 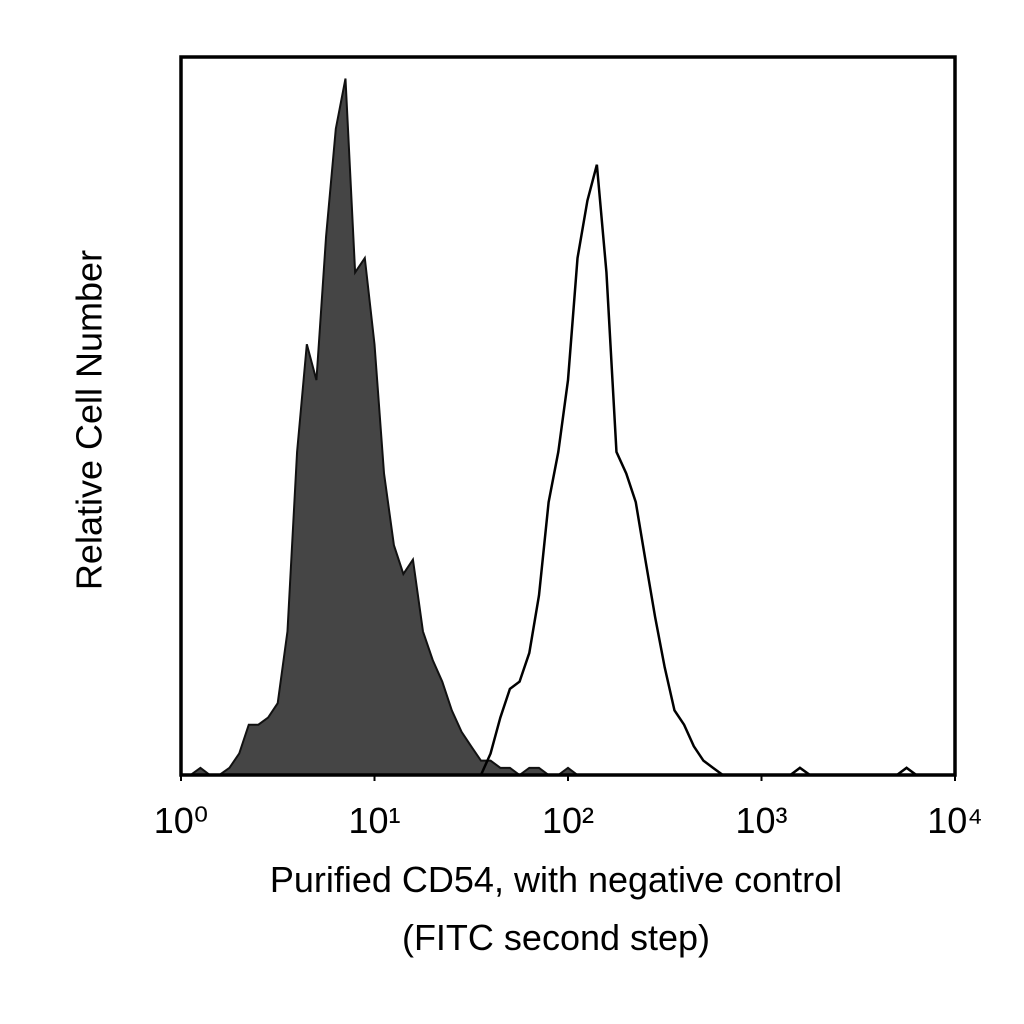 What do you see at coordinates (374, 820) in the screenshot?
I see `x-tick-label: 10¹` at bounding box center [374, 820].